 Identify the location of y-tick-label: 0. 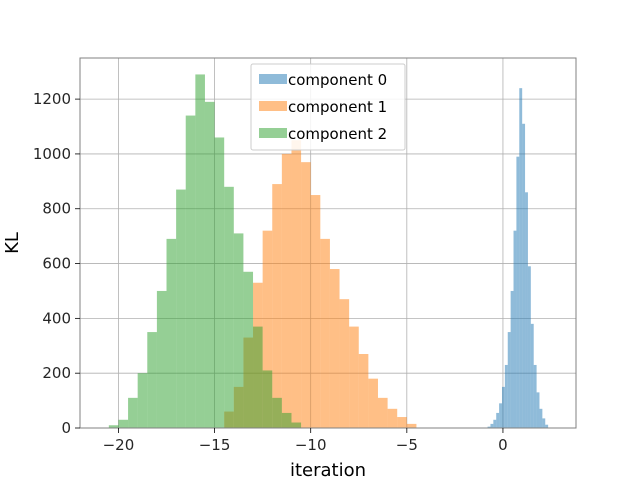
(66, 428).